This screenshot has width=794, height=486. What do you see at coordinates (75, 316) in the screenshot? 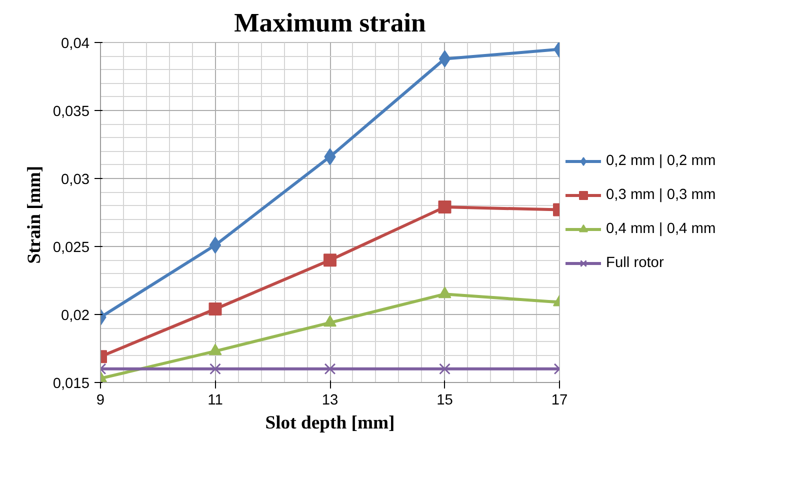
I see `y-tick-label: 0,02` at bounding box center [75, 316].